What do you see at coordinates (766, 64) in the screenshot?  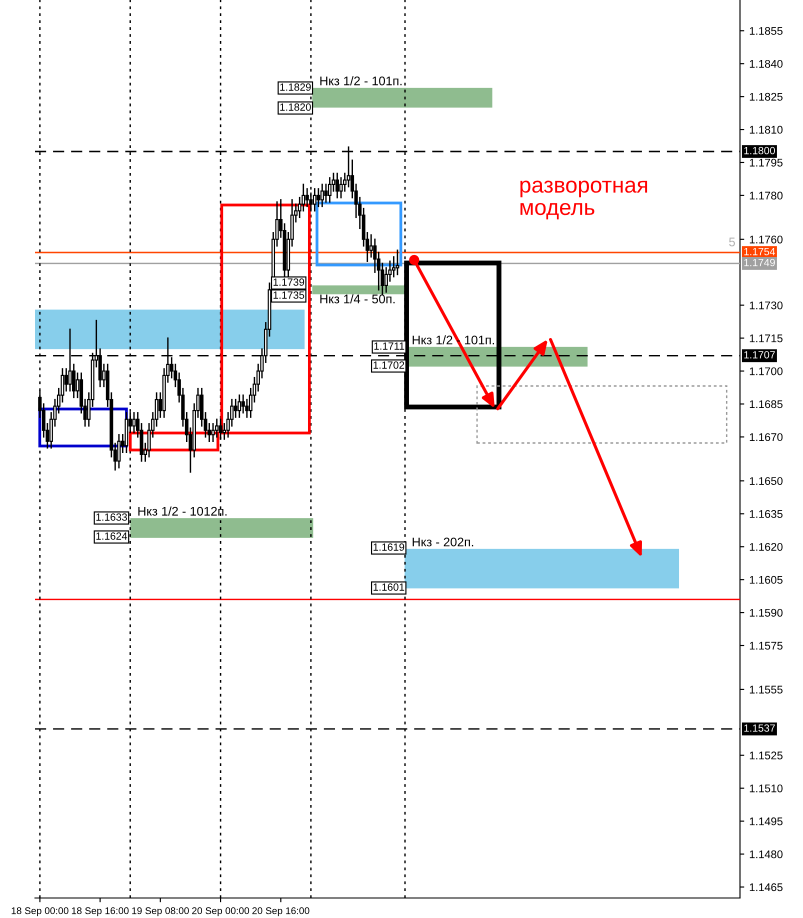 I see `y-tick-label: 1.1840` at bounding box center [766, 64].